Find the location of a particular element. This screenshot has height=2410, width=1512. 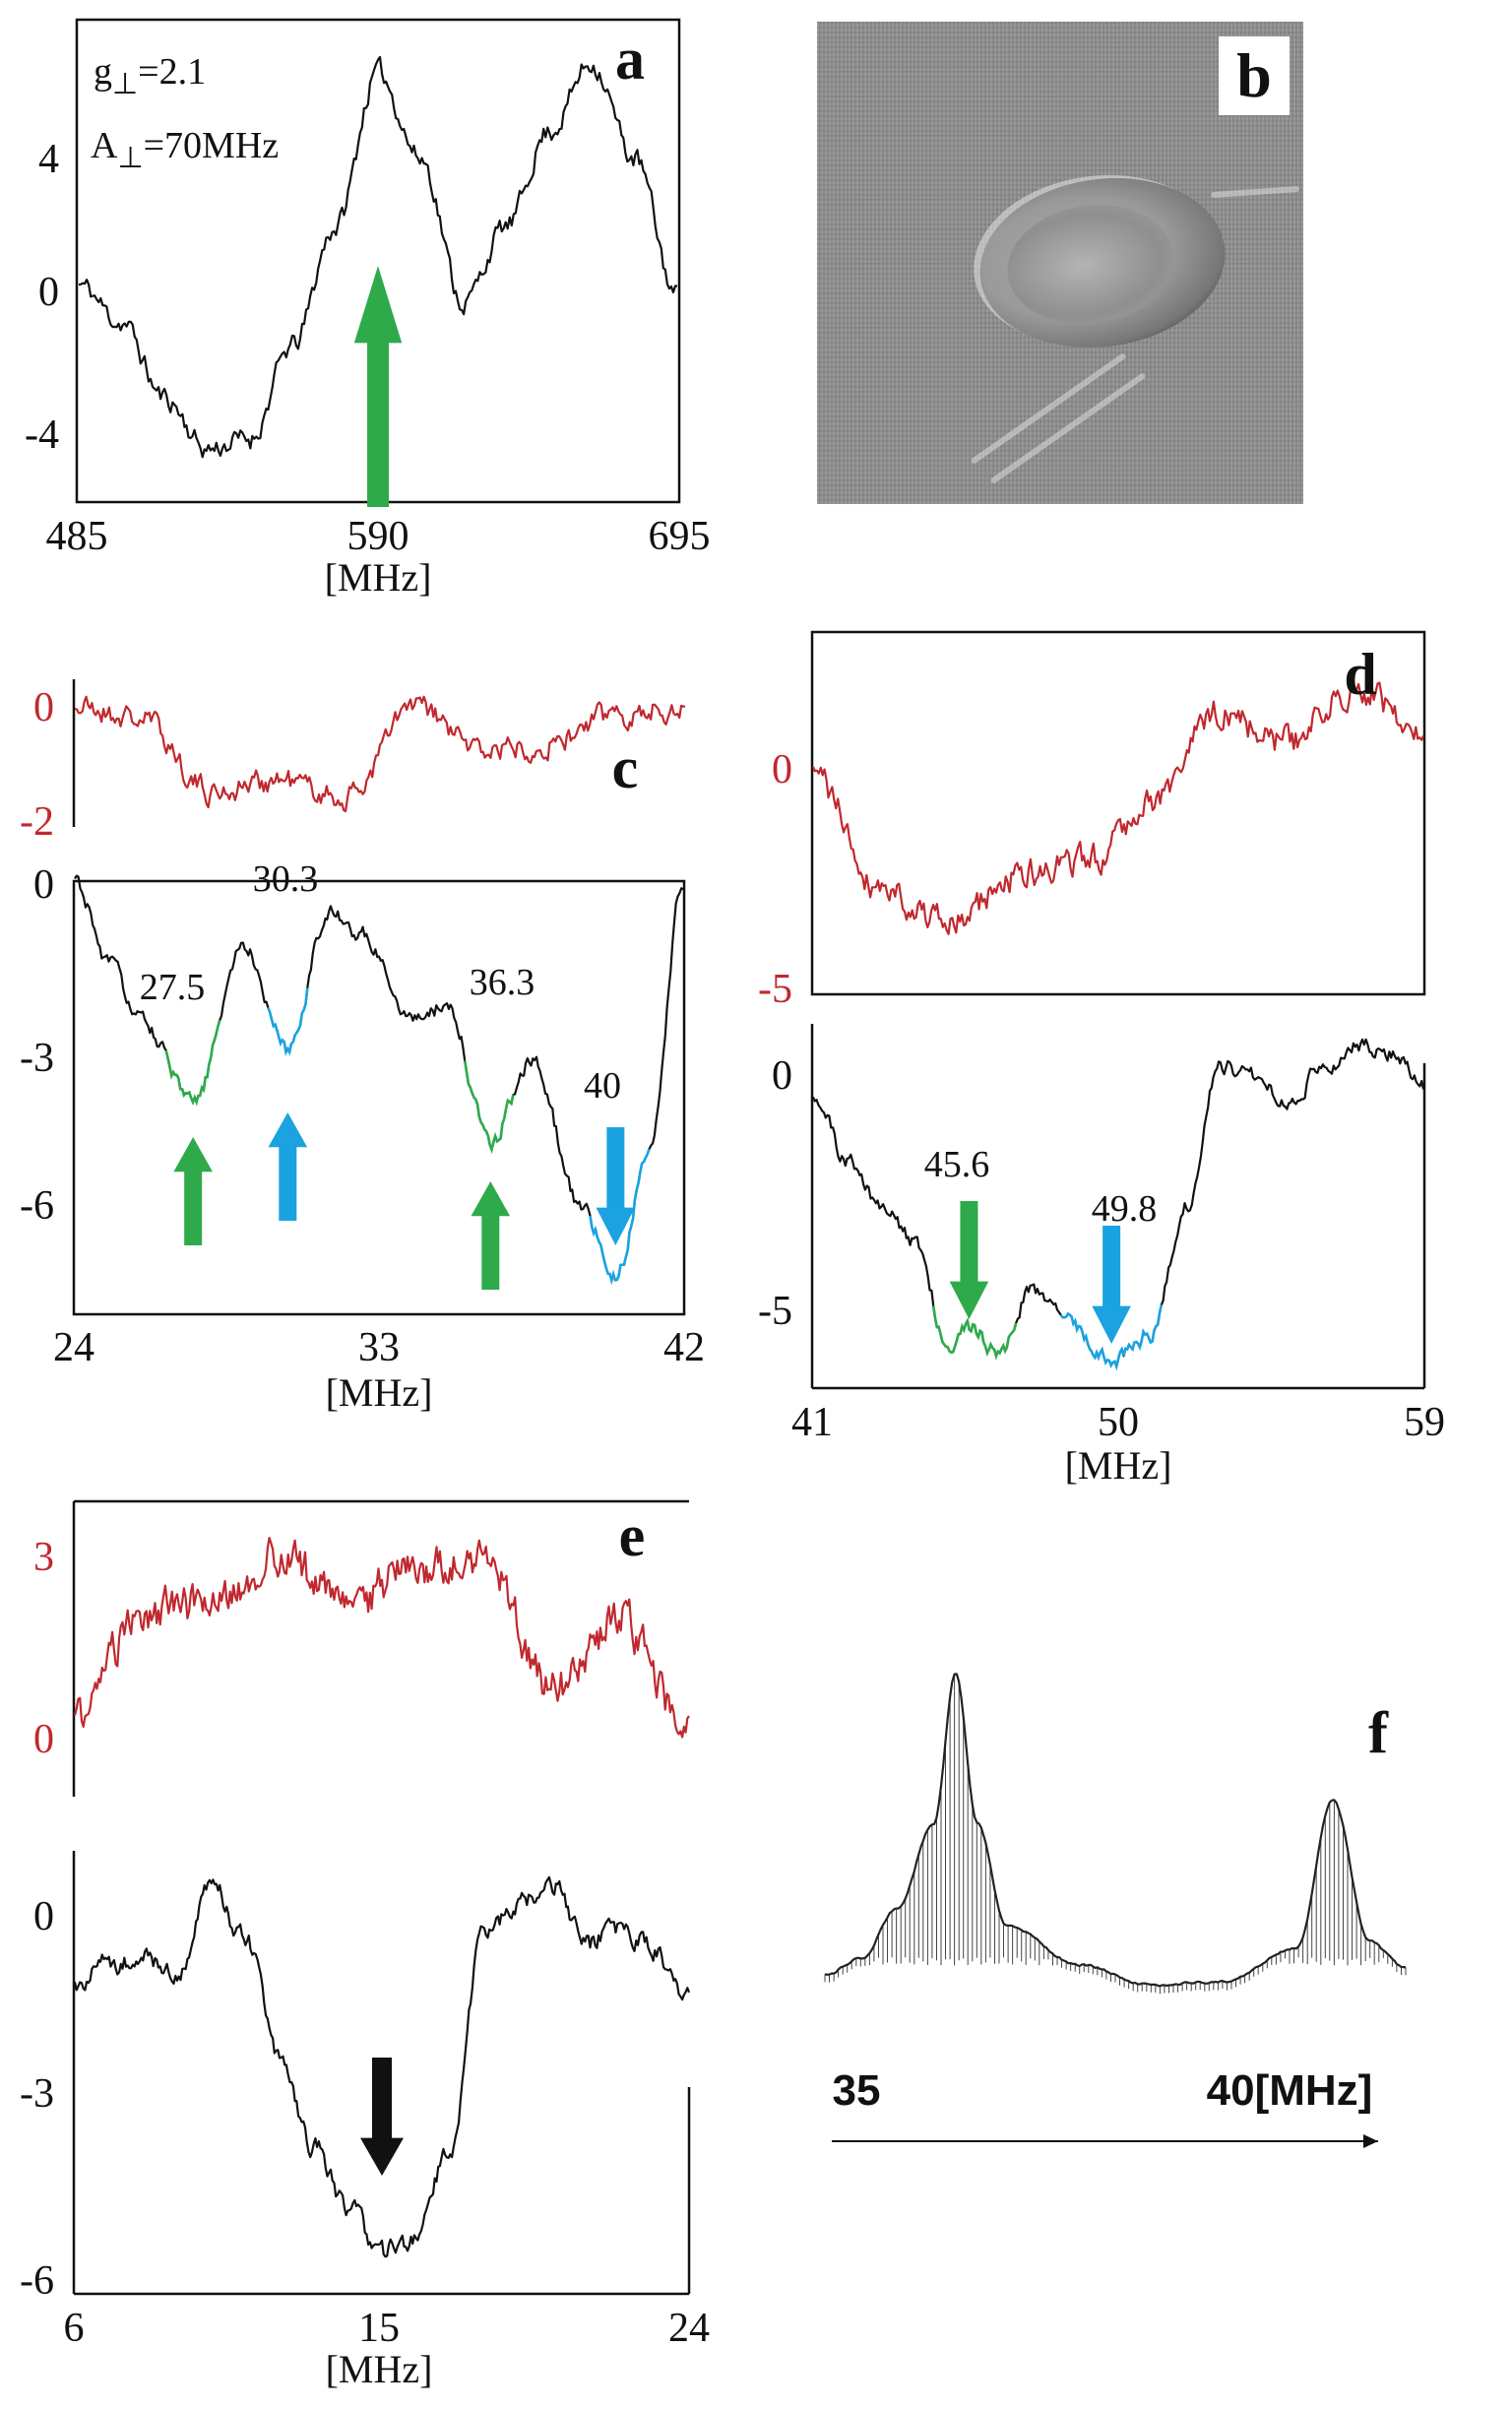

panel-c-red-ytick-0: 0 is located at coordinates (43, 707).